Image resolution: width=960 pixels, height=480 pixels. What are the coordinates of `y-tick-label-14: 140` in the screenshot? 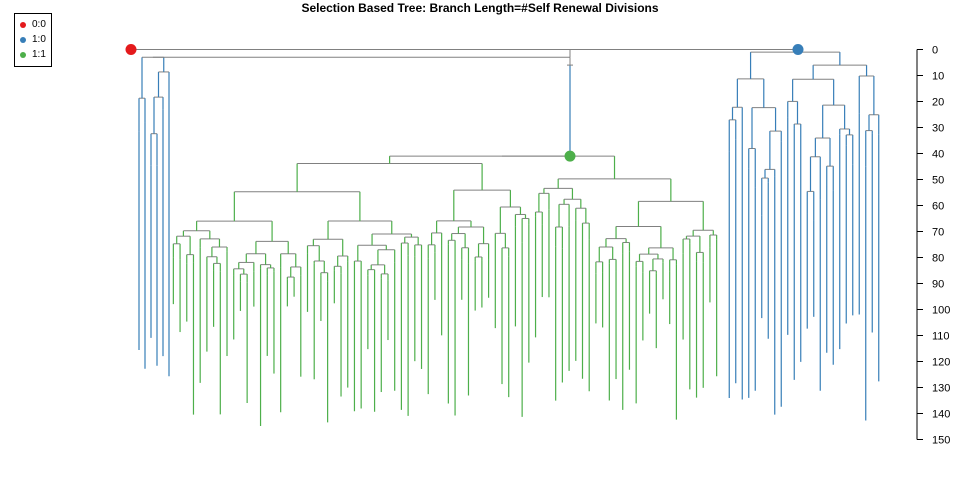 It's located at (941, 415).